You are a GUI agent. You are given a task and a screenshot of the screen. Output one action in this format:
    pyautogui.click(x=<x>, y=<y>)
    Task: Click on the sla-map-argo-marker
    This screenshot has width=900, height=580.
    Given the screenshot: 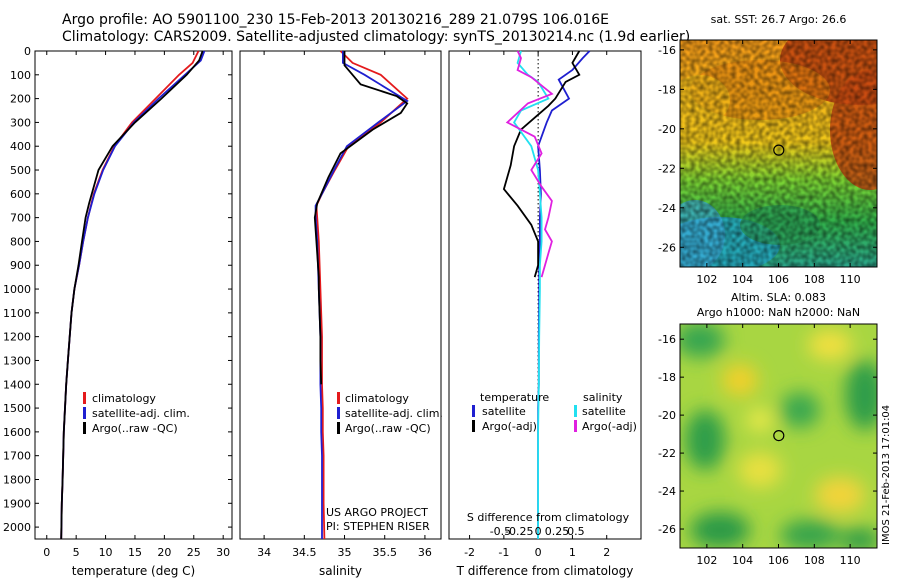 What is the action you would take?
    pyautogui.click(x=779, y=436)
    